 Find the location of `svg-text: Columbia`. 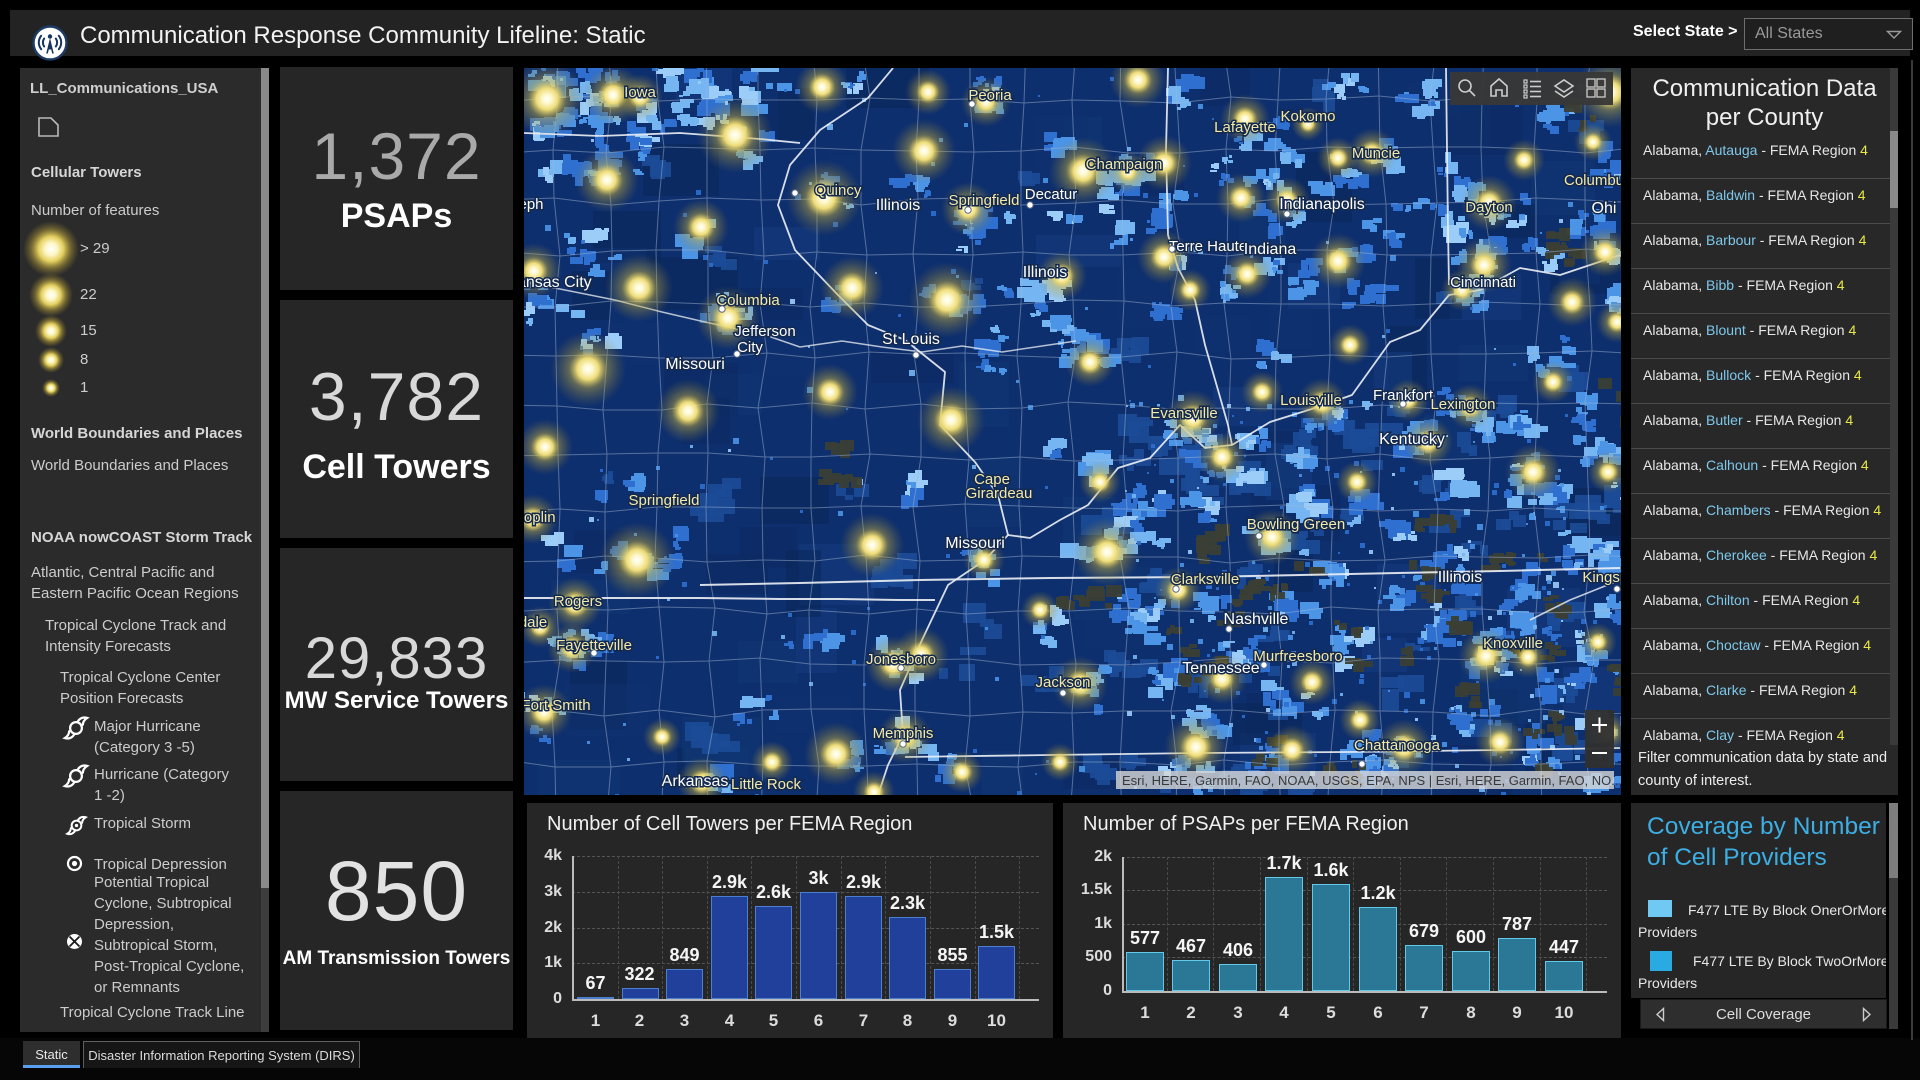

svg-text: Columbia is located at coordinates (748, 300).